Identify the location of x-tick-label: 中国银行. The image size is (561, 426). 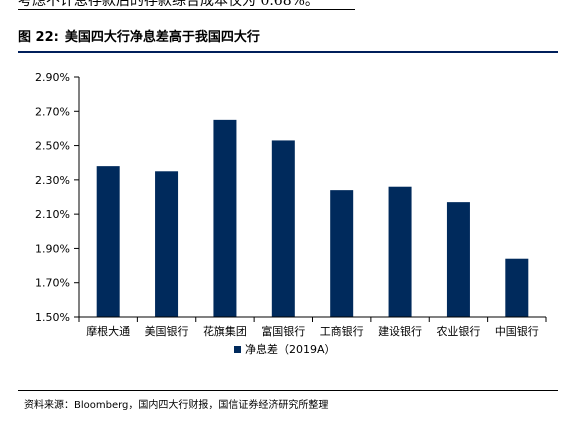
(517, 331).